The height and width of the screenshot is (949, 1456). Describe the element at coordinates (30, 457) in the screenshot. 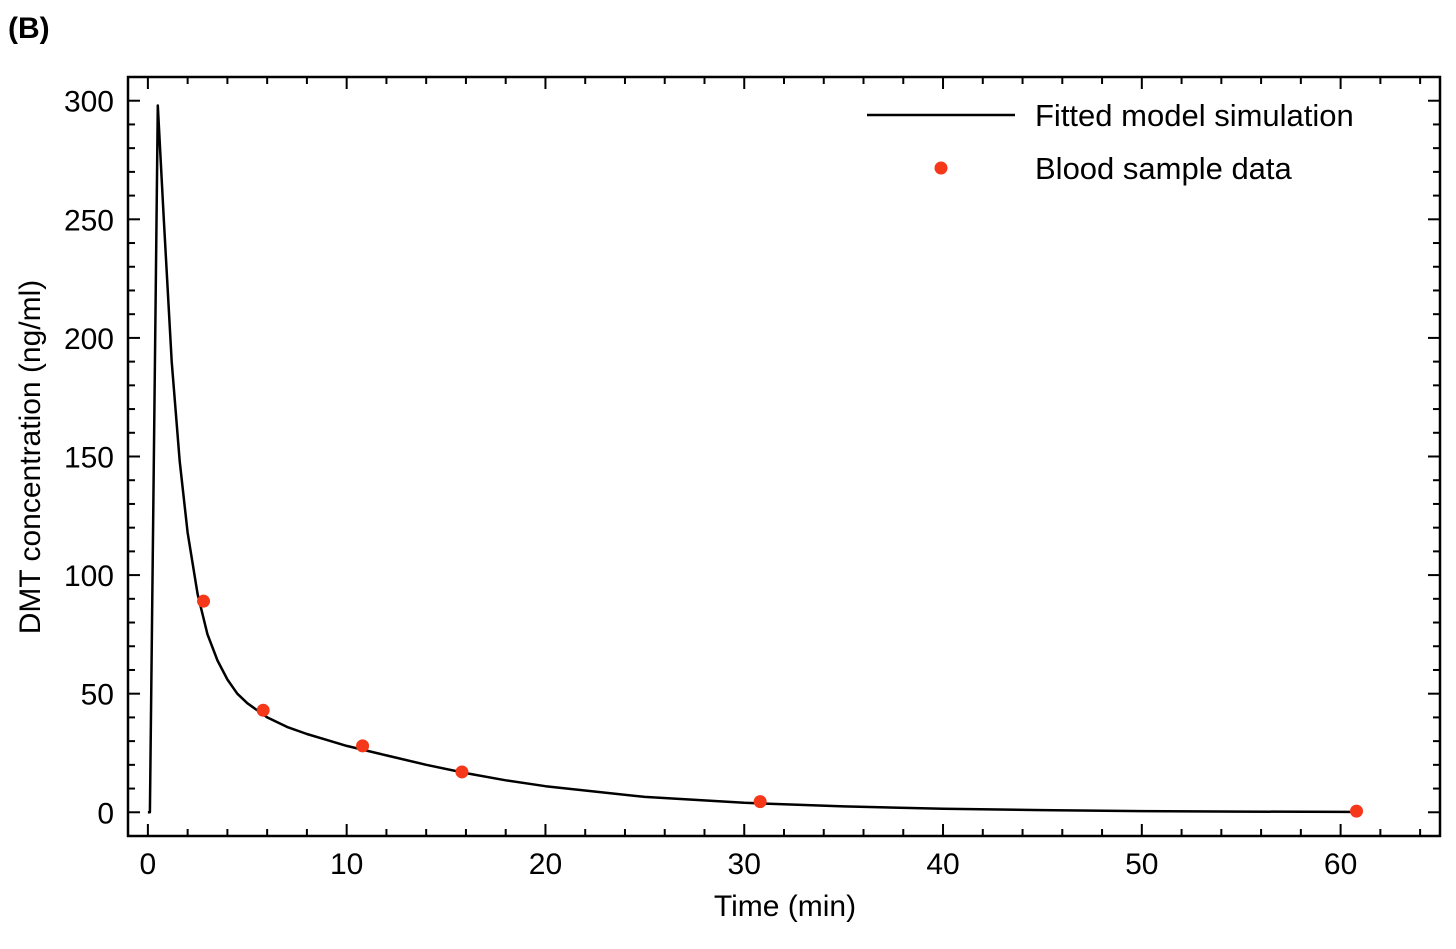

I see `y-axis-label: DMT concentration (ng/ml)` at that location.